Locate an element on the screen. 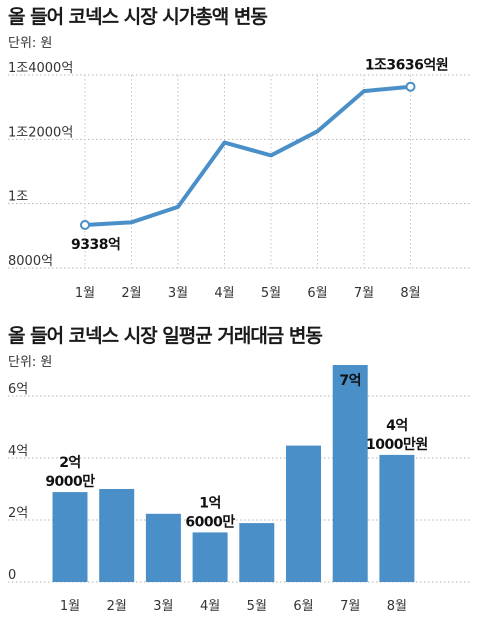  bar-x-tick-label-3: 4월 is located at coordinates (210, 606).